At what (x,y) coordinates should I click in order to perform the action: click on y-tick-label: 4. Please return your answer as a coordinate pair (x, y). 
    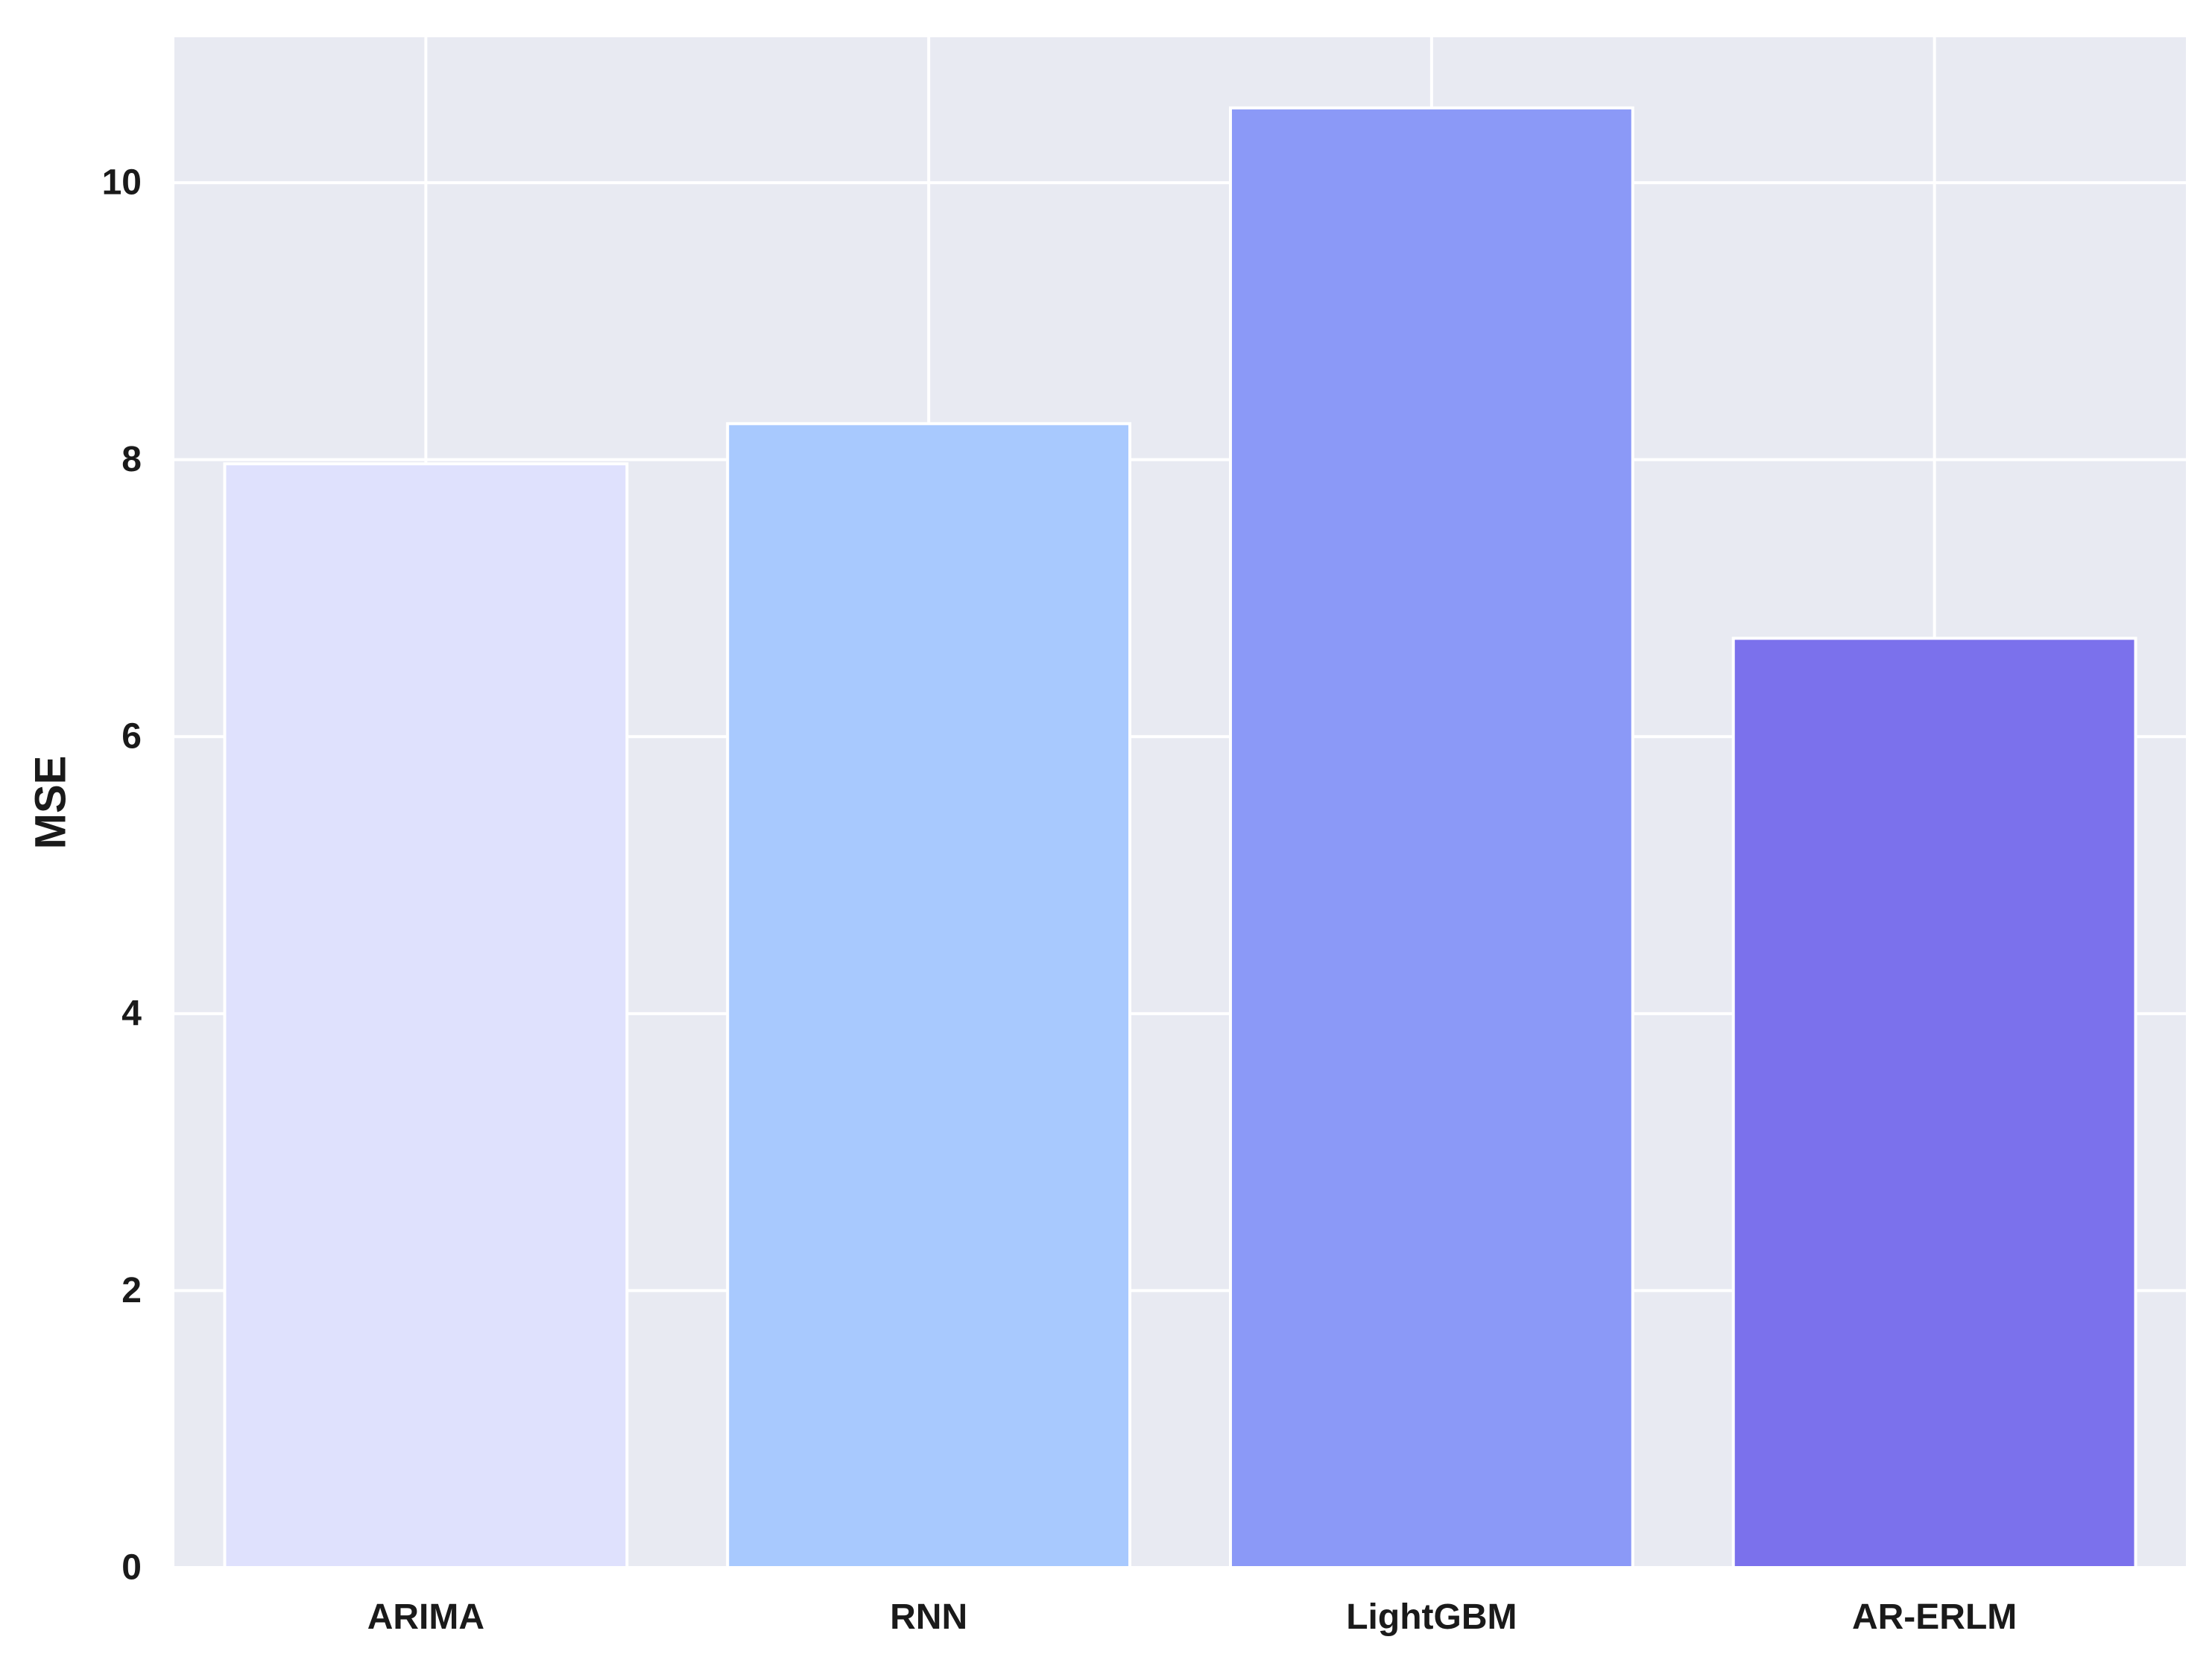
    Looking at the image, I should click on (131, 1013).